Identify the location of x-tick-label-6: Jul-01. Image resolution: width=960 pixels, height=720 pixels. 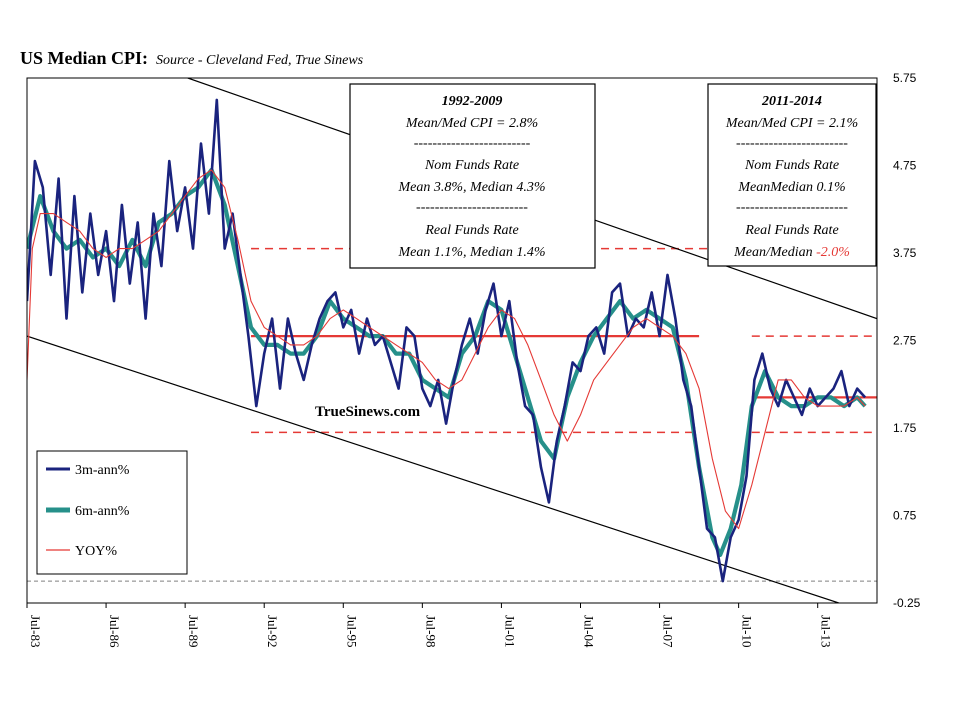
(509, 631).